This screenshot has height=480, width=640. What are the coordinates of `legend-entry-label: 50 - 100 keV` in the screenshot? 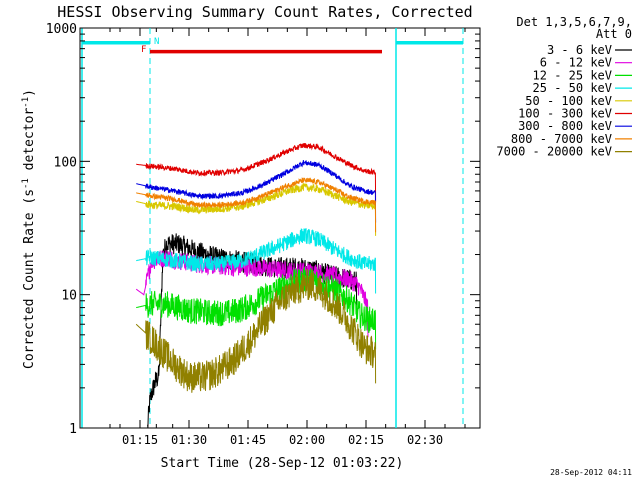 It's located at (568, 101).